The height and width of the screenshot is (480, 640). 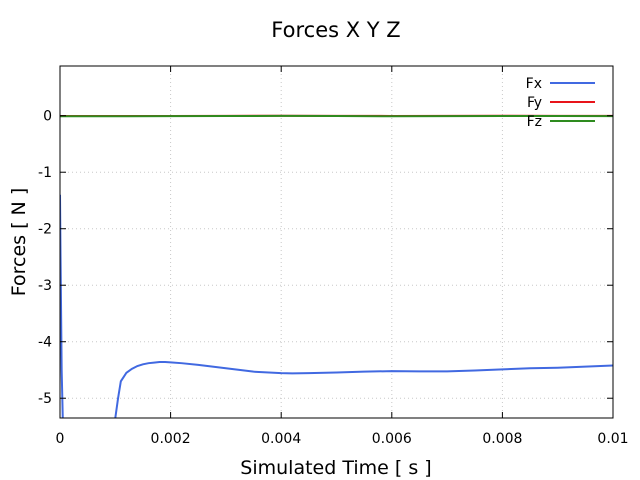 I want to click on legend-label-fy: Fy, so click(x=534, y=103).